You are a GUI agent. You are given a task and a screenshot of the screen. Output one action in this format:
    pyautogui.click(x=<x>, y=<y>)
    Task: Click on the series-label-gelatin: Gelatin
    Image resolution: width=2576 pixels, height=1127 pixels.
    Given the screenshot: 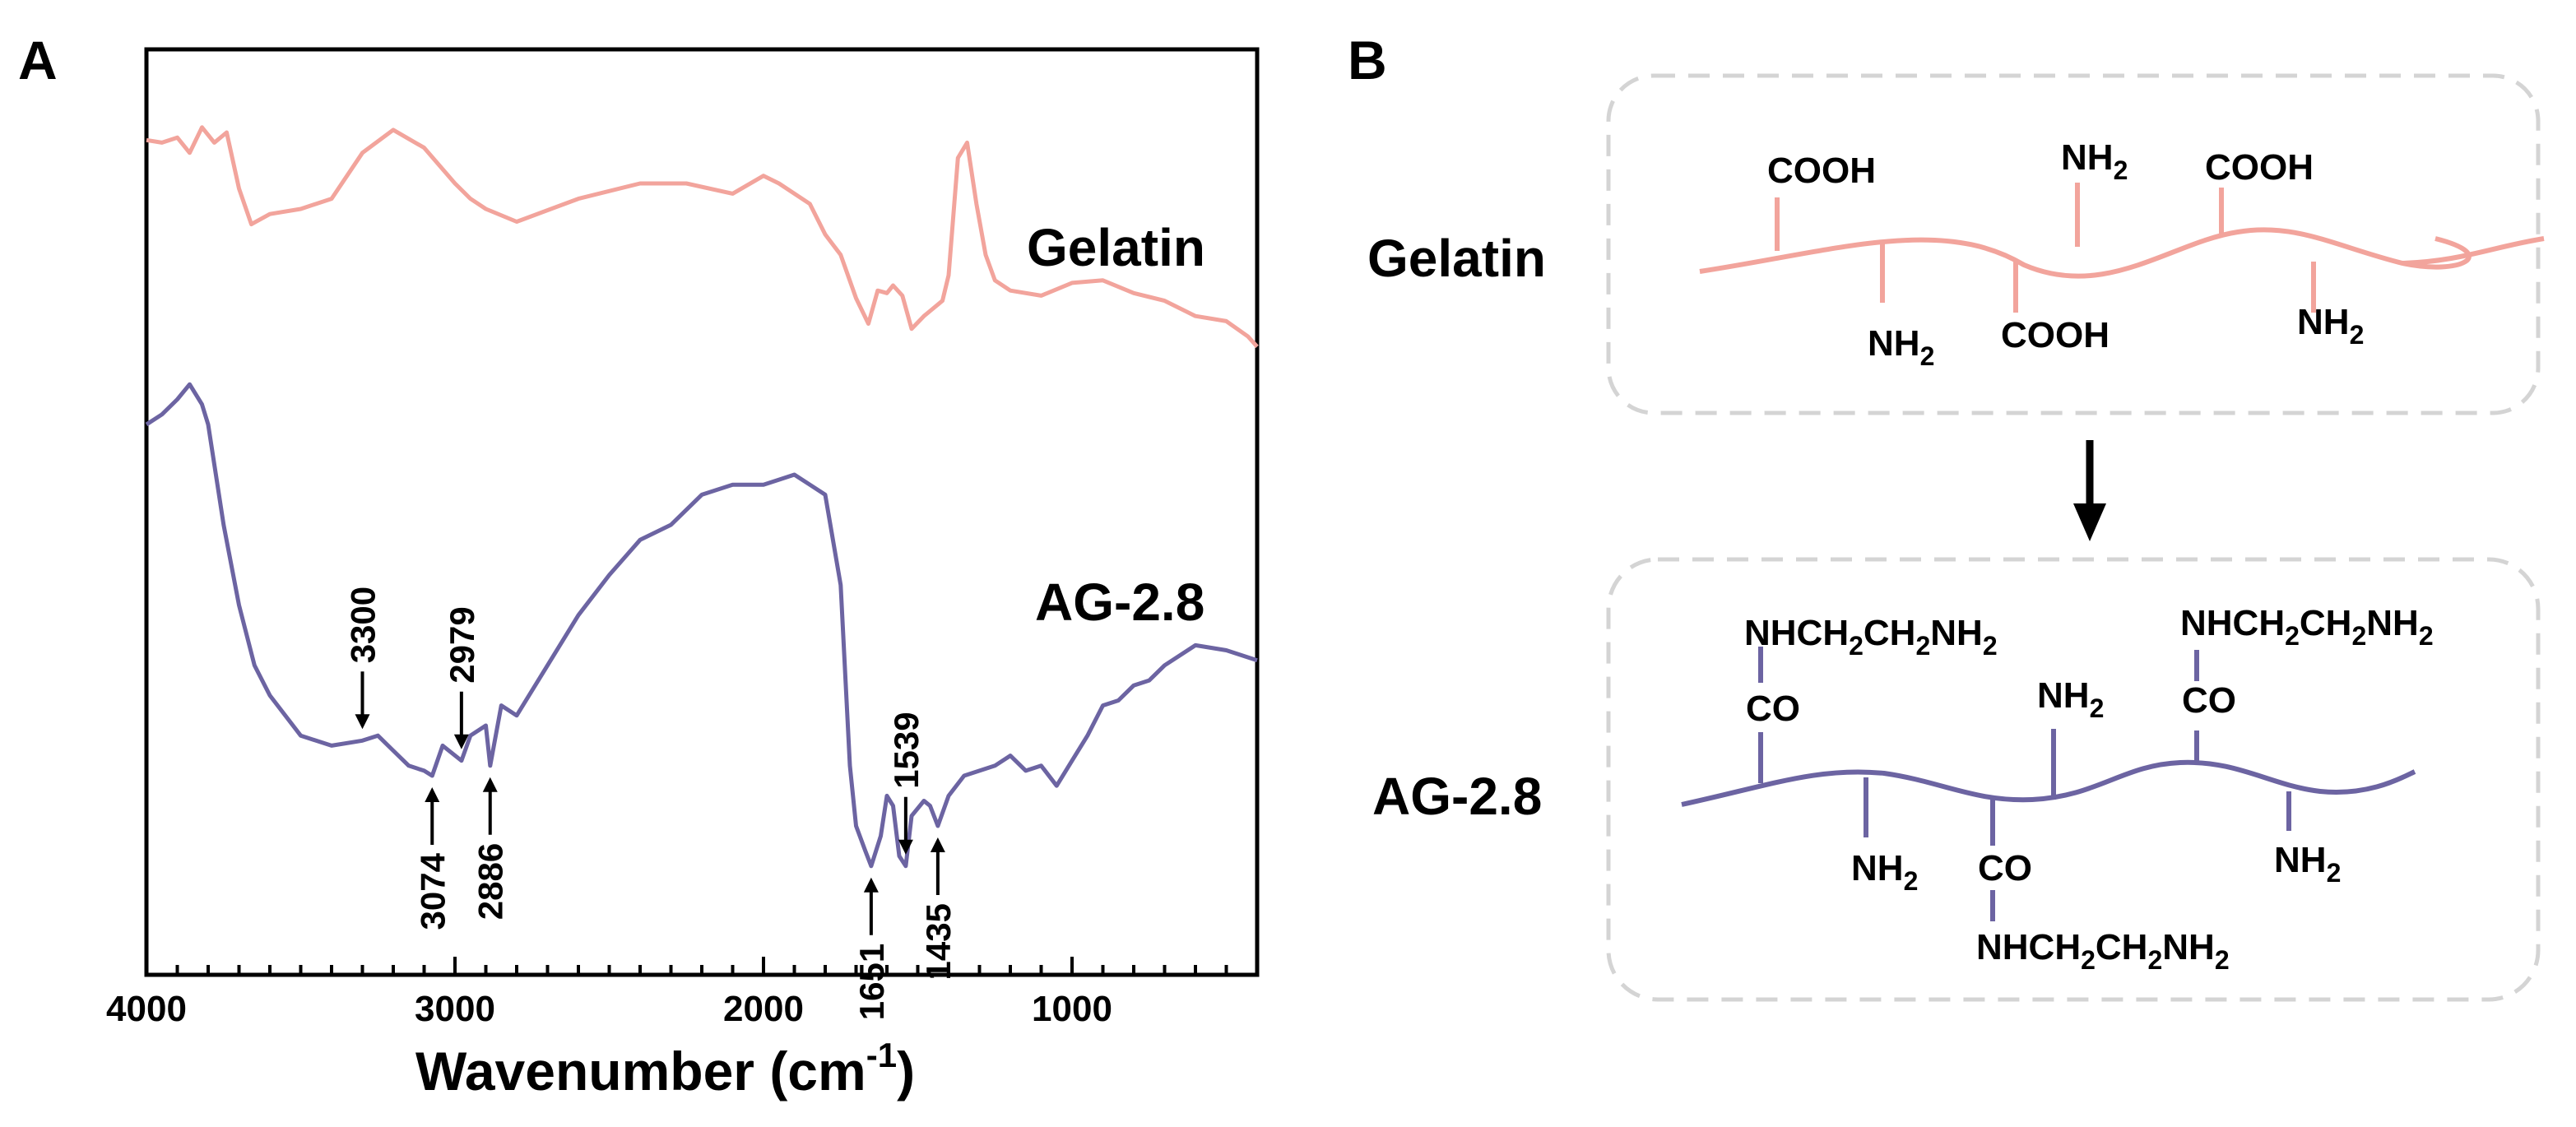 What is the action you would take?
    pyautogui.click(x=1116, y=247)
    